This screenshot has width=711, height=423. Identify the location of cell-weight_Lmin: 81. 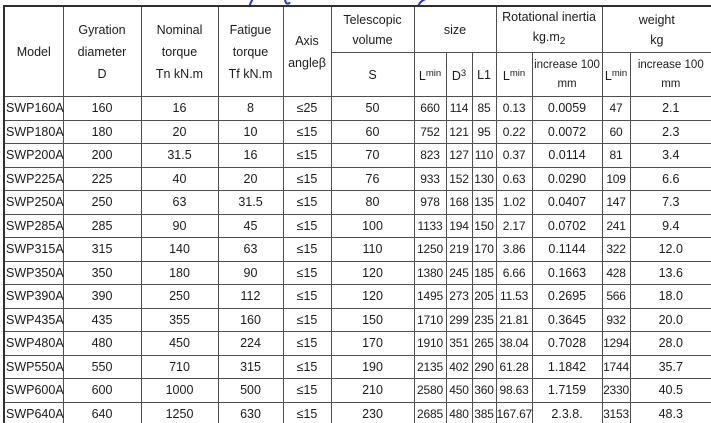
(616, 155).